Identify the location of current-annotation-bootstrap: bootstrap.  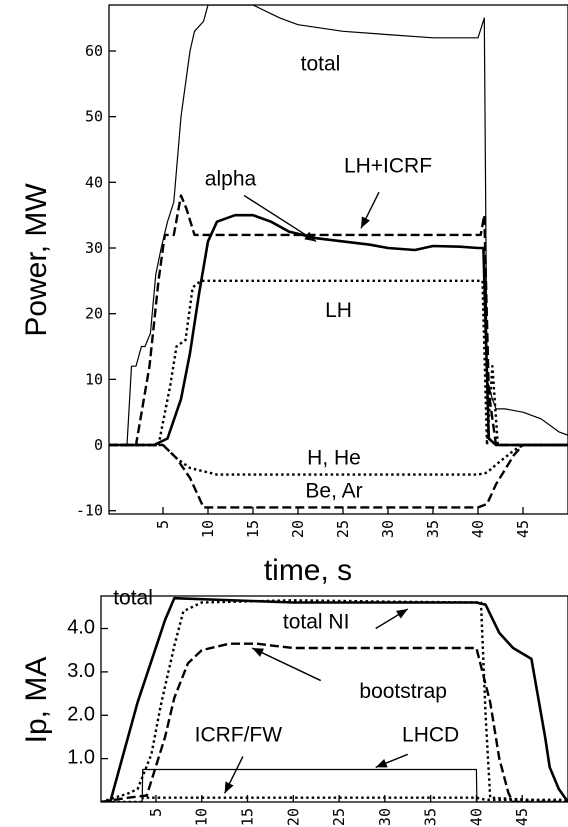
(403, 691).